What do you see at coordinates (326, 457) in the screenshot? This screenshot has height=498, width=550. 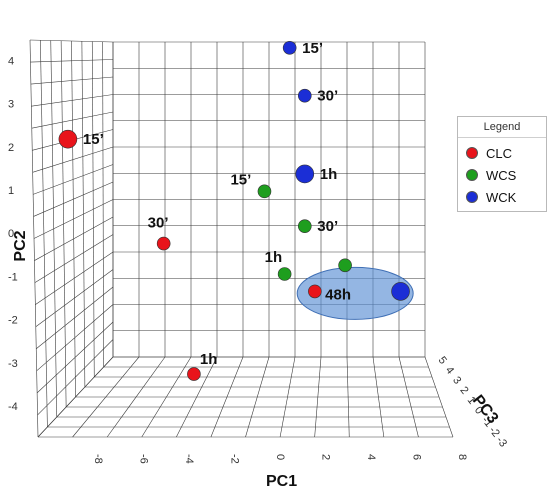 I see `x-tick-label: 2` at bounding box center [326, 457].